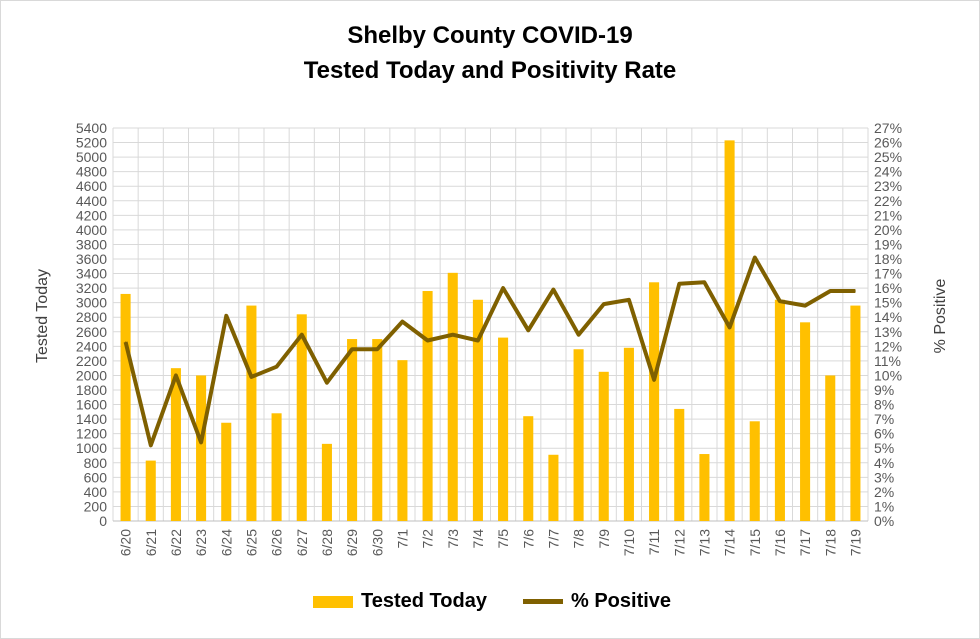 The height and width of the screenshot is (639, 980). What do you see at coordinates (729, 330) in the screenshot?
I see `bar-7/14` at bounding box center [729, 330].